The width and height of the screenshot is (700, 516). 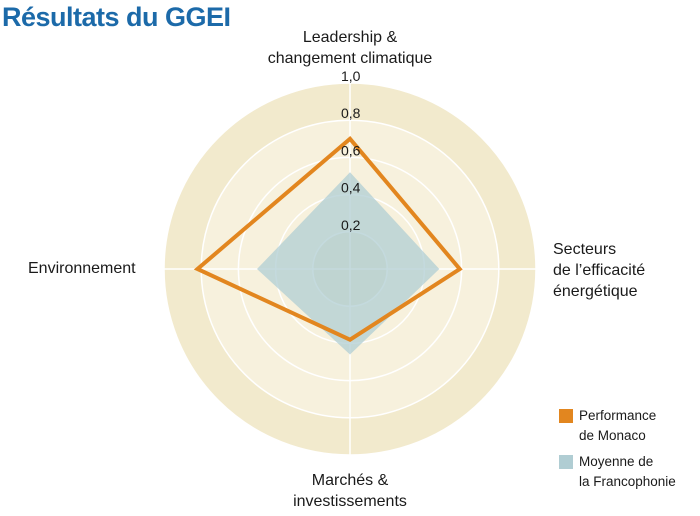 I want to click on tick-label: 0,6, so click(x=351, y=150).